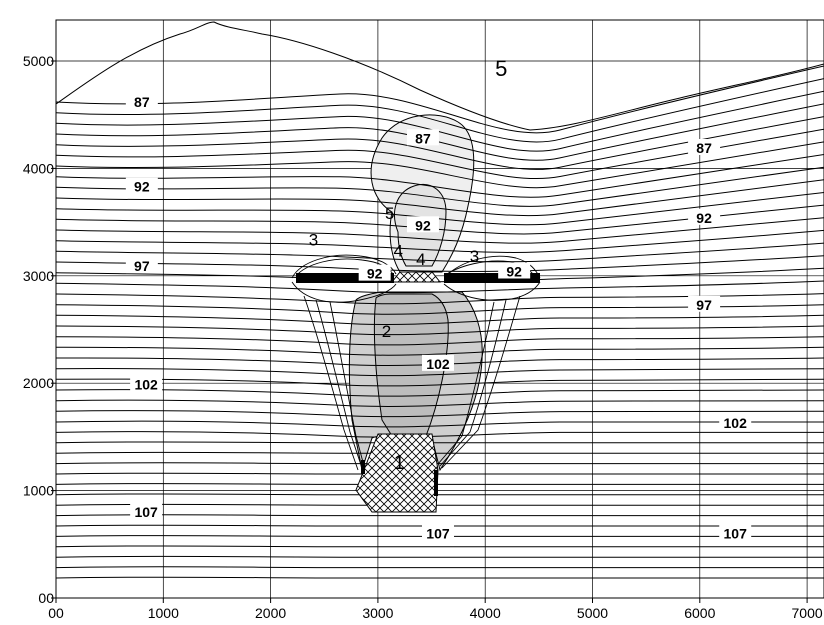 This screenshot has height=625, width=824. Describe the element at coordinates (592, 613) in the screenshot. I see `x-tick-label: 5000` at that location.